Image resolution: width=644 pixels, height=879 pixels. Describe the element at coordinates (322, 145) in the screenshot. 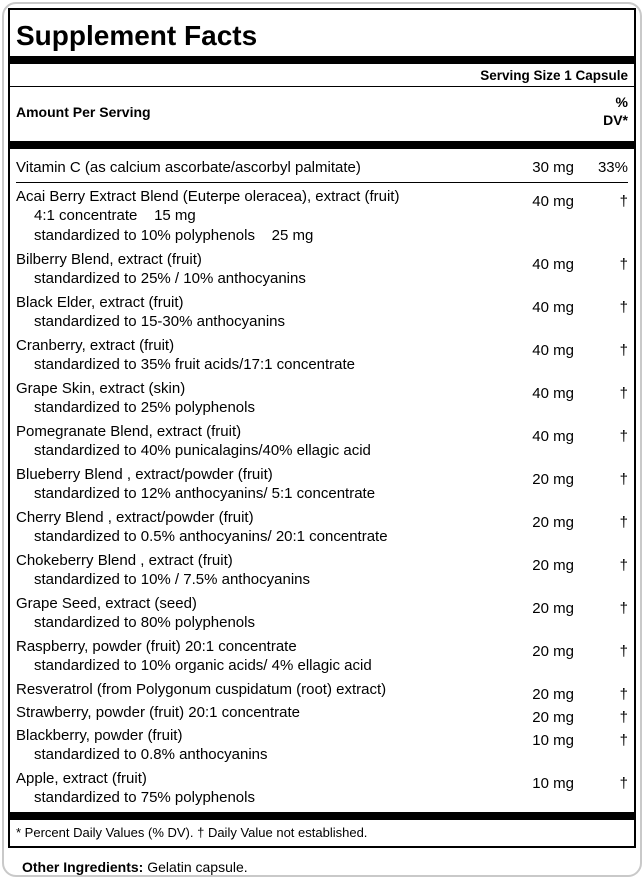

I see `divider-thick-header` at that location.